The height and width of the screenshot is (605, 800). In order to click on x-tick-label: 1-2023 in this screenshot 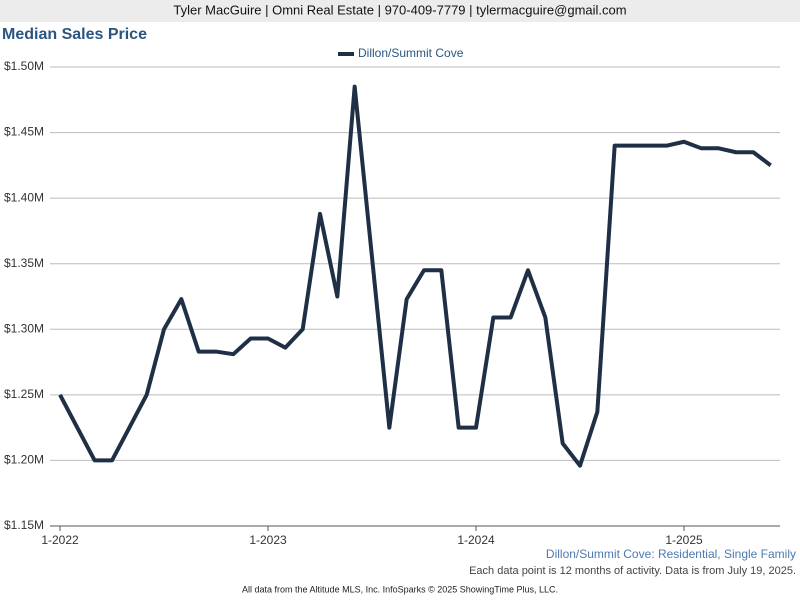, I will do `click(268, 540)`.